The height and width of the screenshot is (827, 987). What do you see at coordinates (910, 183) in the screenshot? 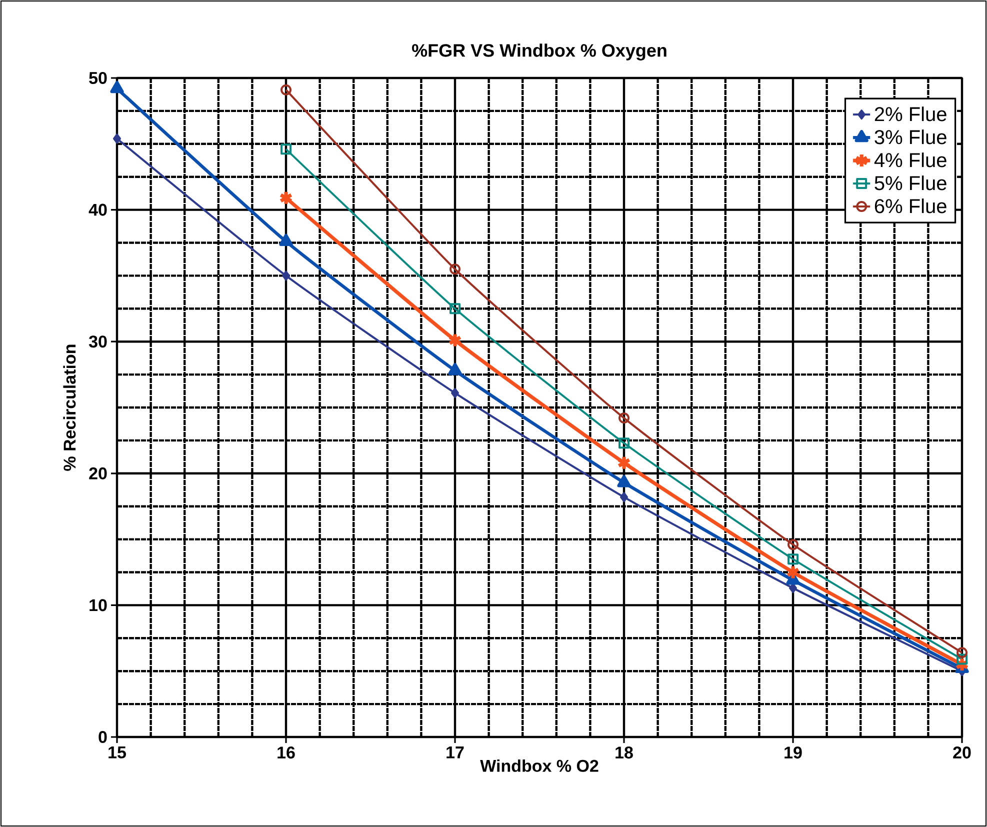
I see `legend-label: 5% Flue` at bounding box center [910, 183].